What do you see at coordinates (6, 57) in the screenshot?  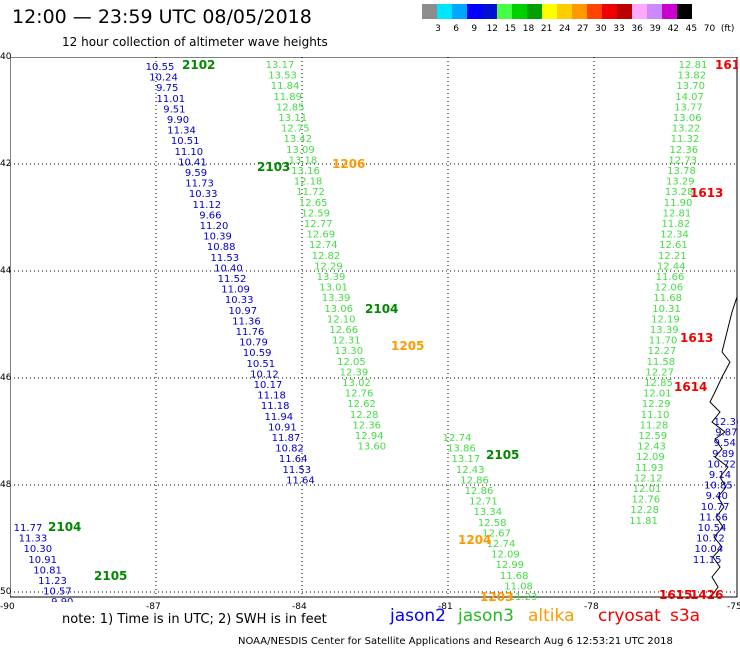 I see `latitude-label: 40` at bounding box center [6, 57].